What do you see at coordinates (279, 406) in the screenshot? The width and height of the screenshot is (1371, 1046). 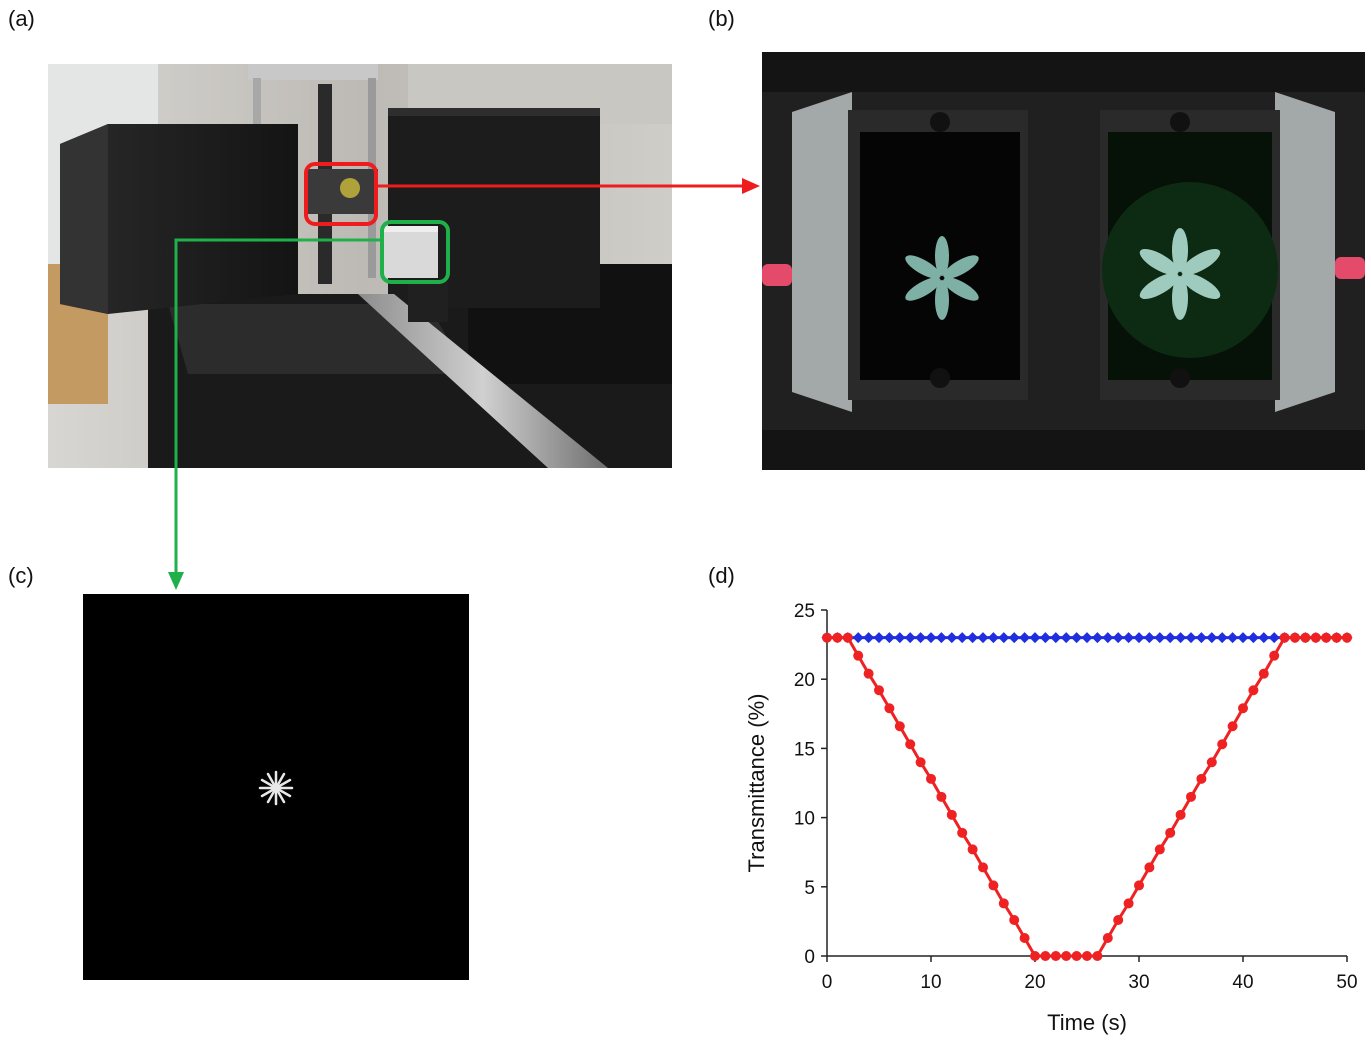 I see `green-arrow` at bounding box center [279, 406].